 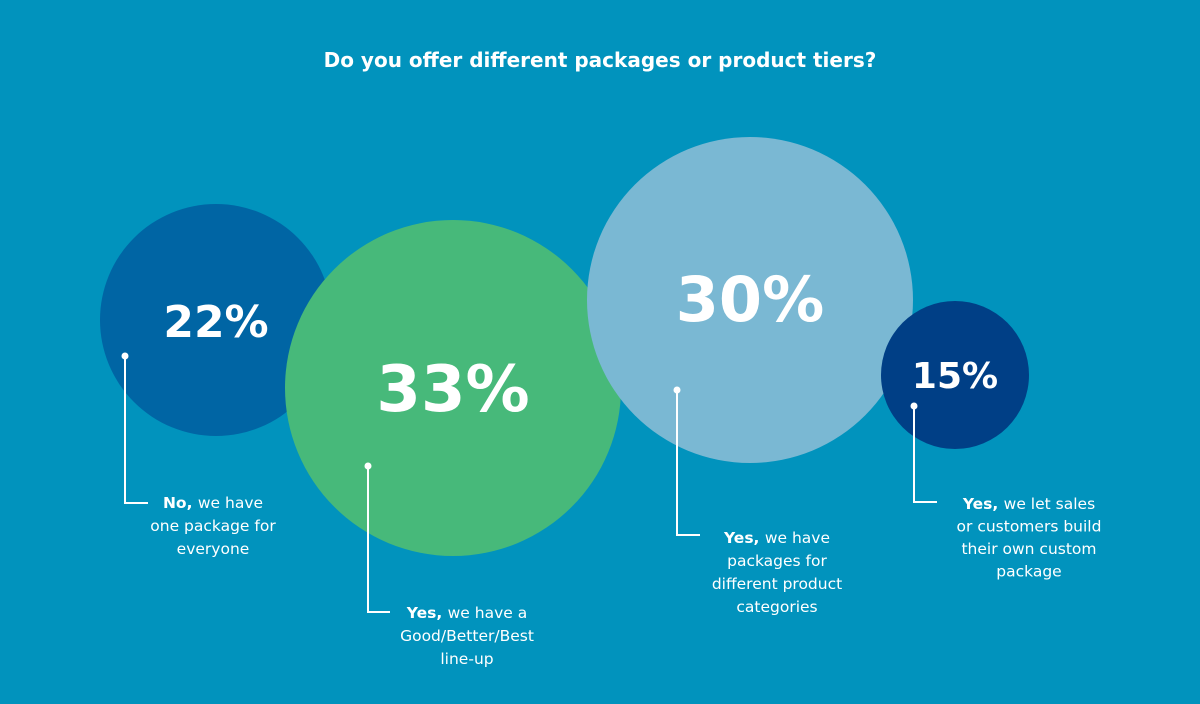 I want to click on bubble-value-label: 22%, so click(x=215, y=322).